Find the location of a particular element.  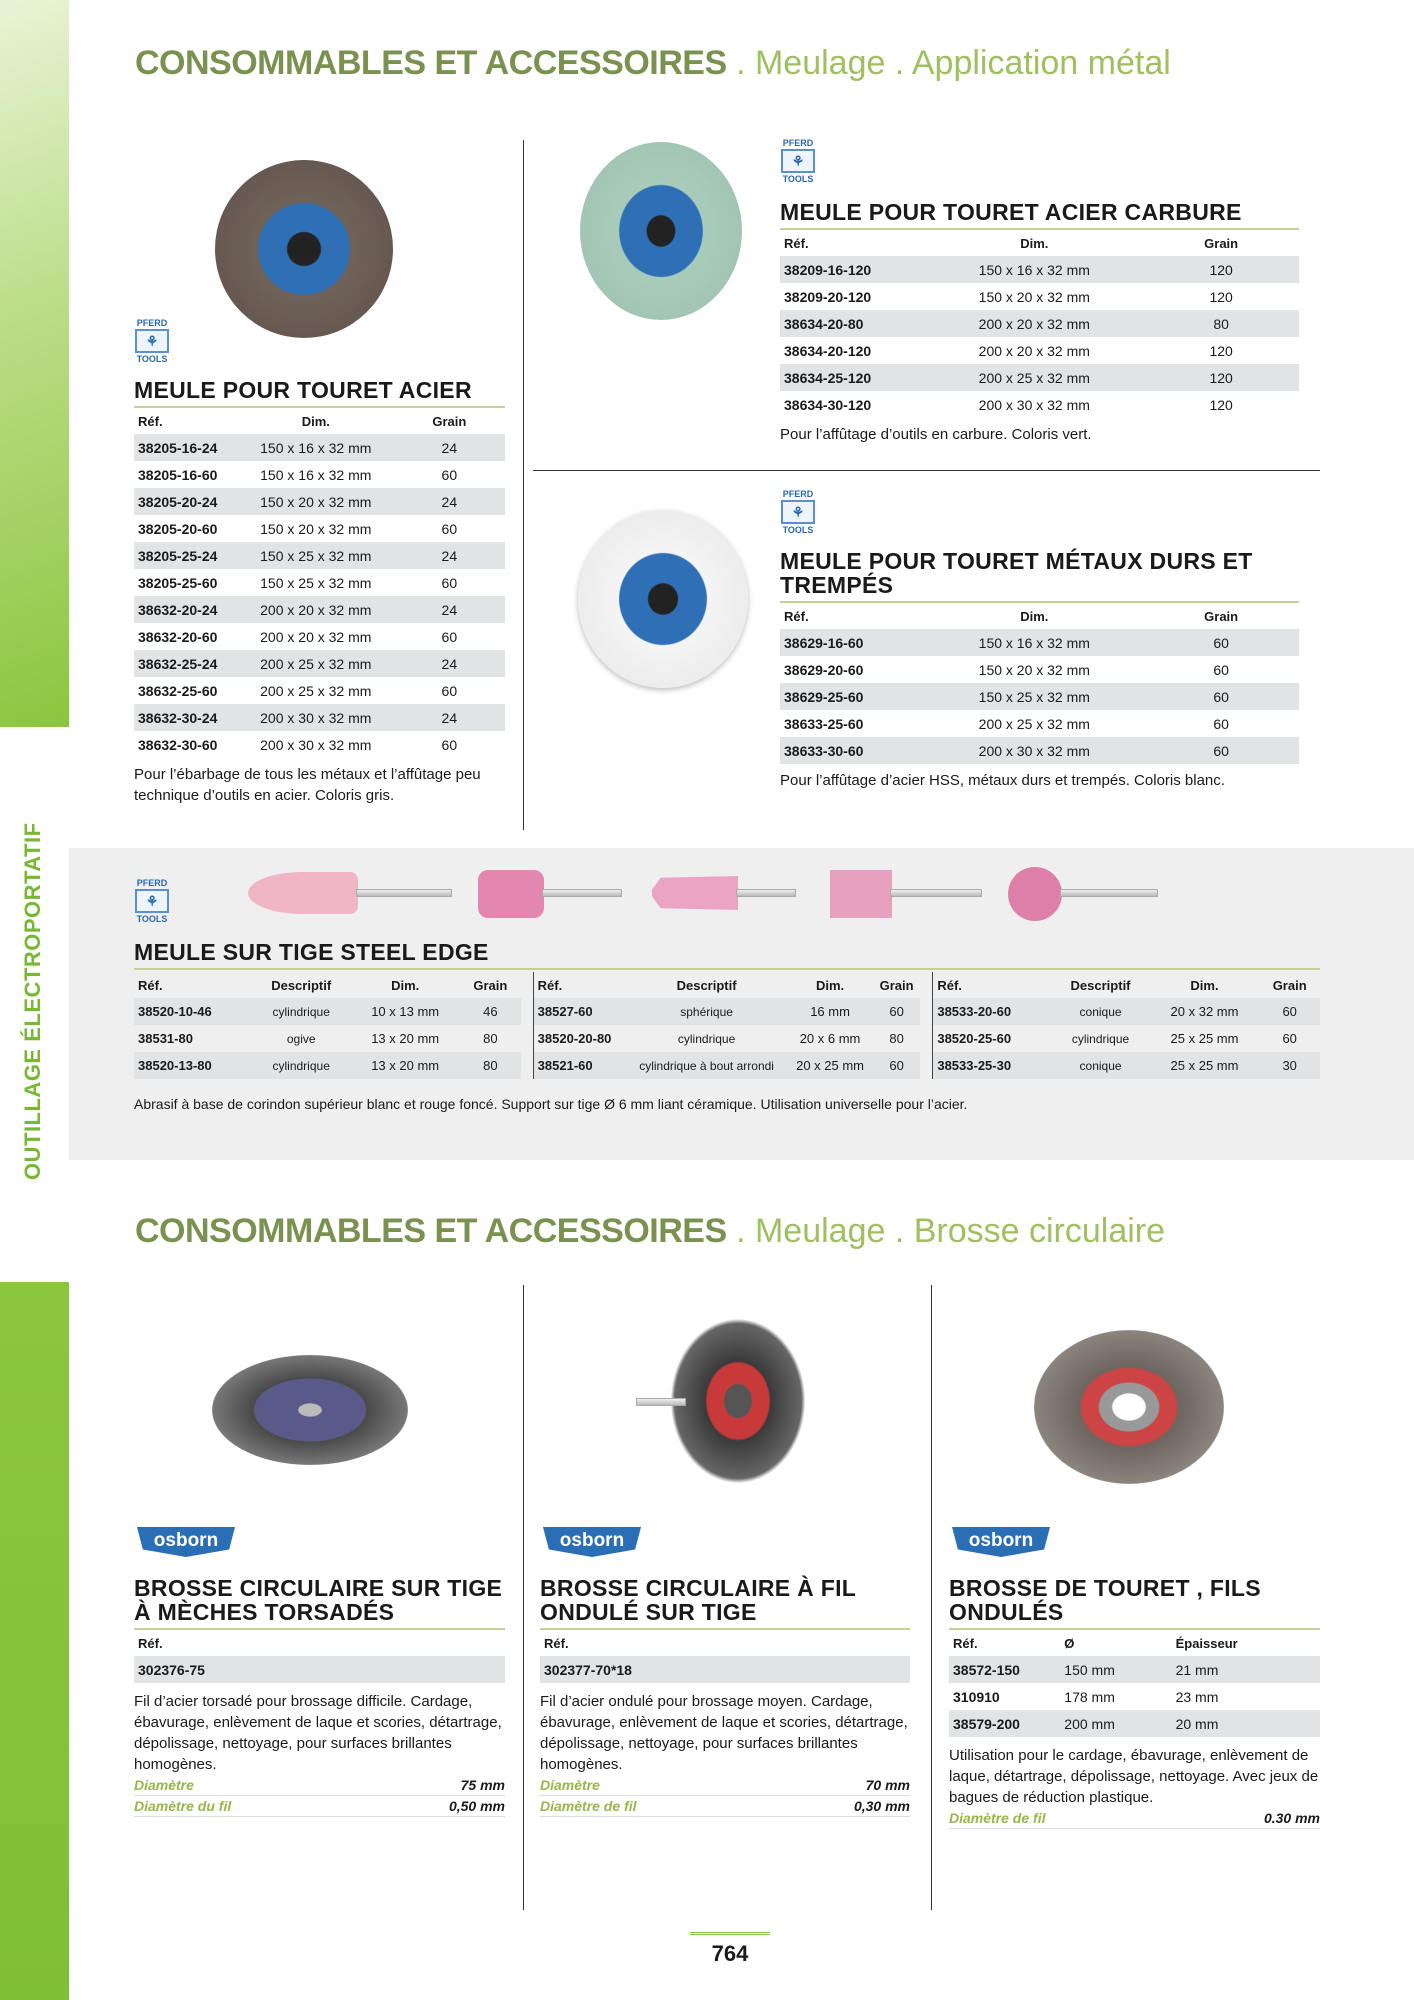

table-cell: 80 is located at coordinates (896, 1038).